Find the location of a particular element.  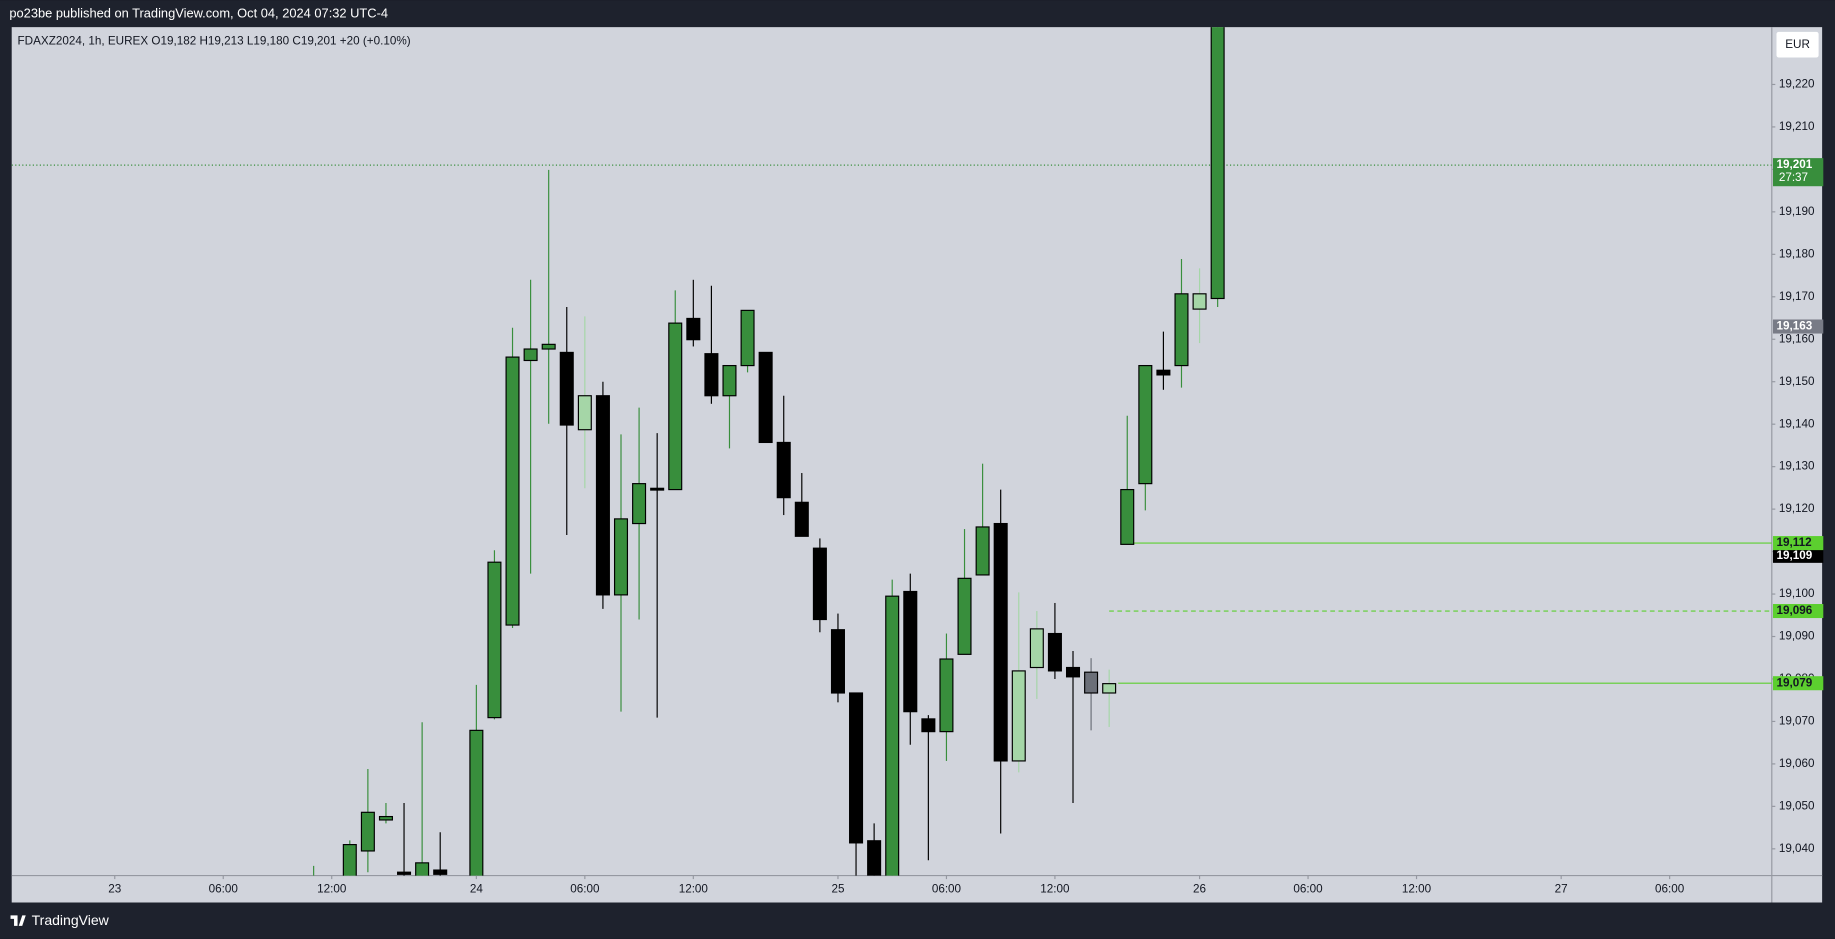

x-tick-label: 24 is located at coordinates (477, 889).